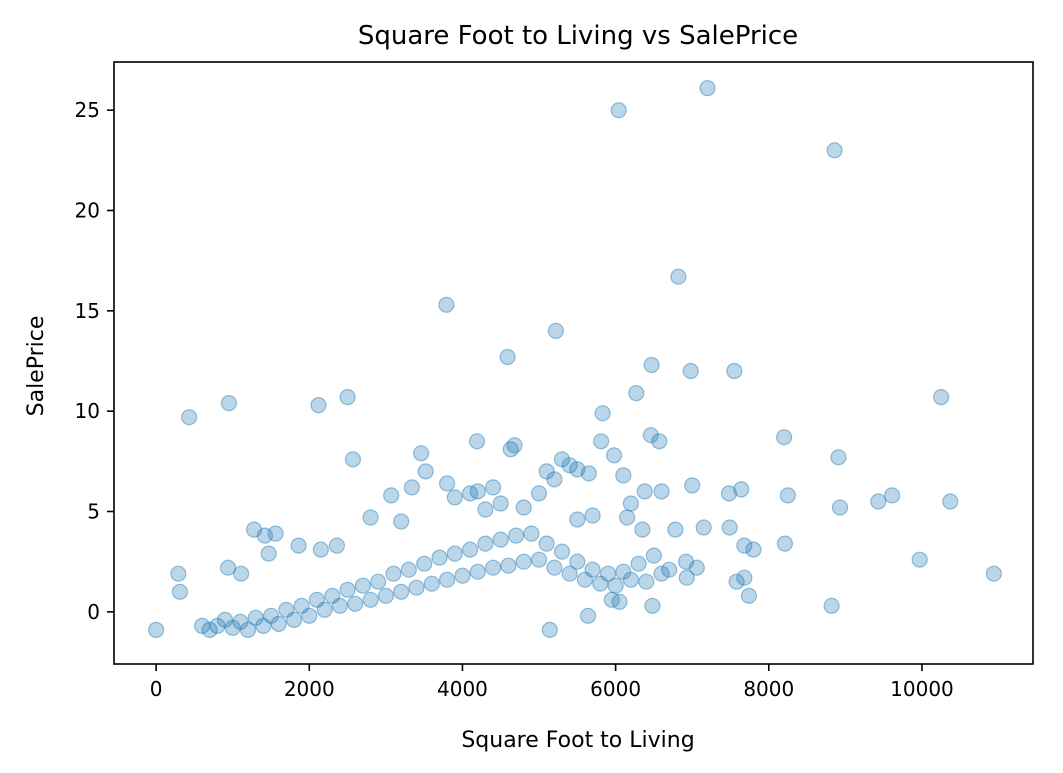 The height and width of the screenshot is (773, 1063). What do you see at coordinates (922, 689) in the screenshot?
I see `x-tick-label: 10000` at bounding box center [922, 689].